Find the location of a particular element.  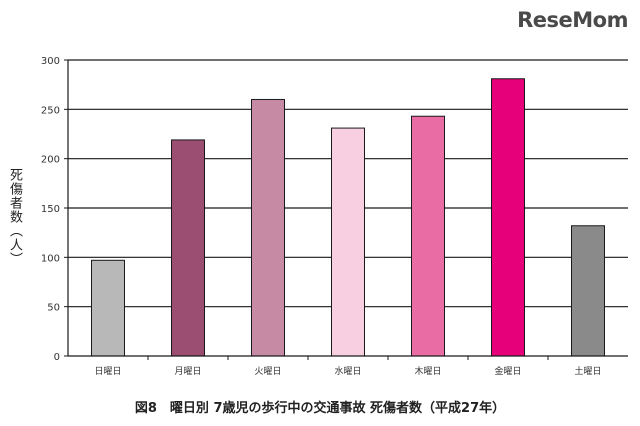

logo-text: ReseMom is located at coordinates (572, 20).